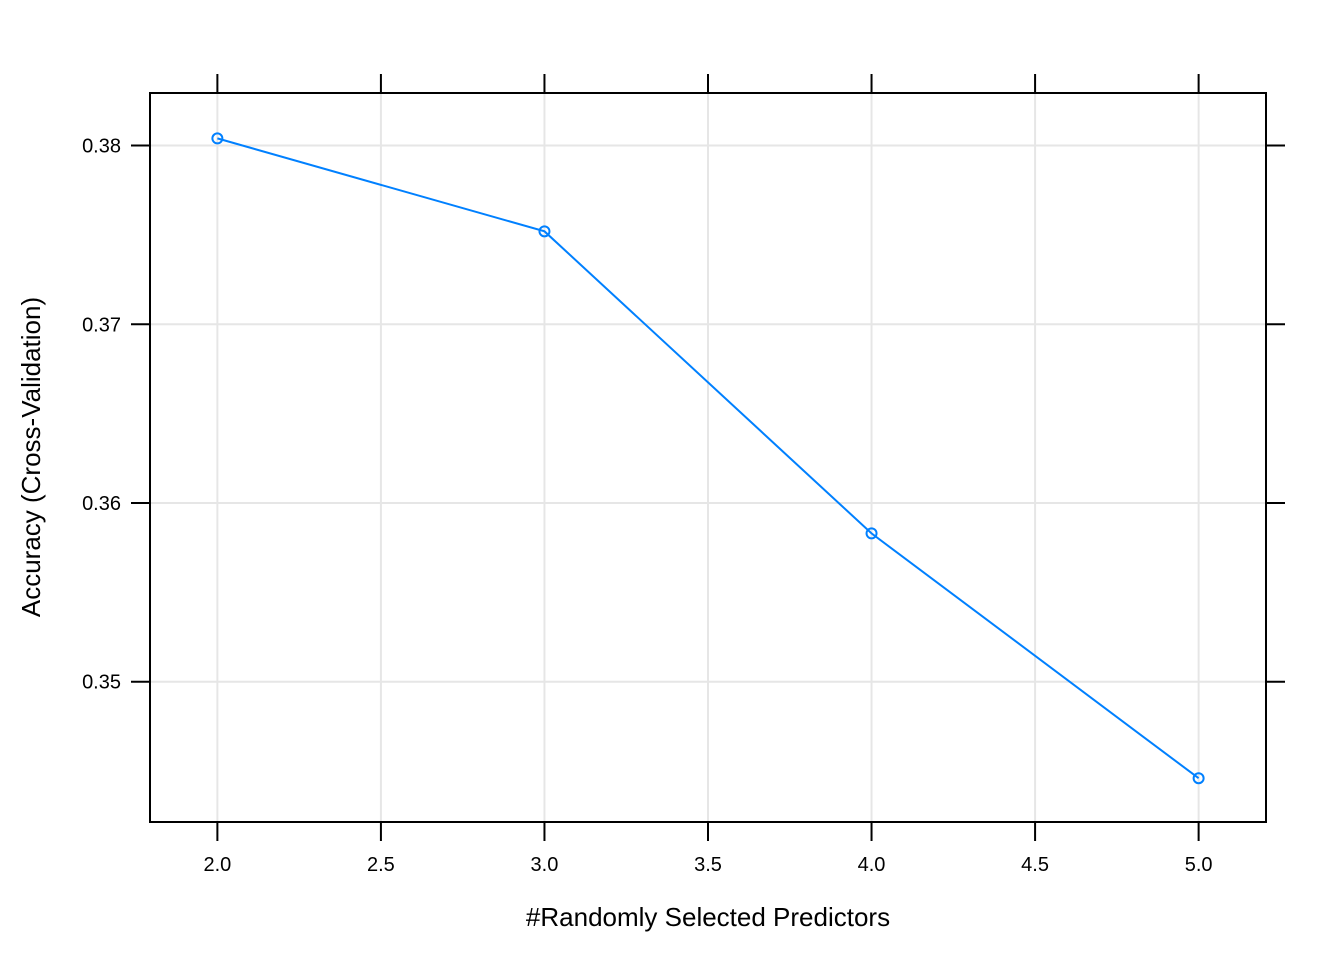  Describe the element at coordinates (217, 865) in the screenshot. I see `x-tick-label: 2.0` at that location.